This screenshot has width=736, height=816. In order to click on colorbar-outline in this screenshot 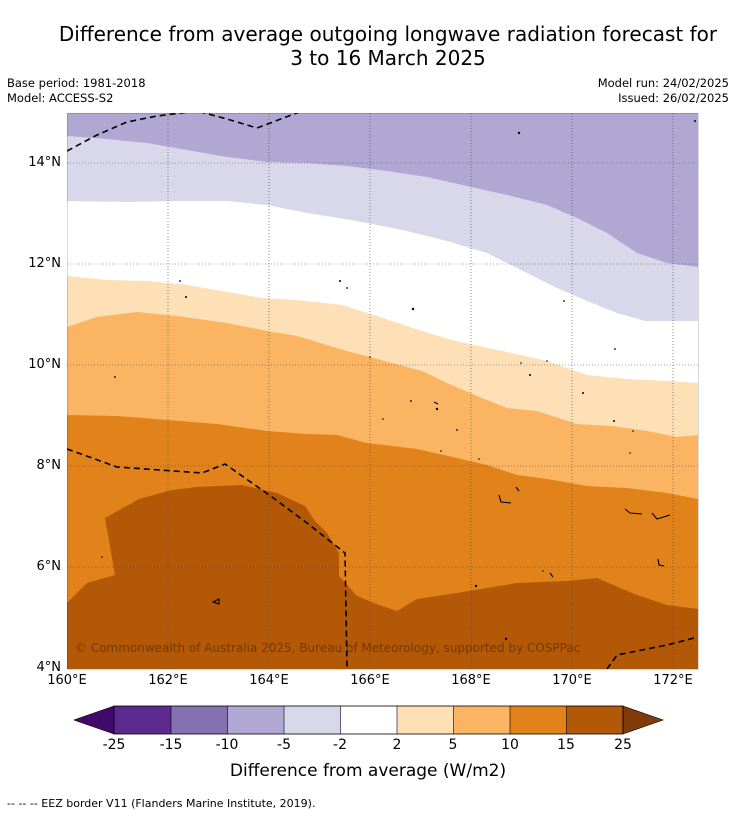, I will do `click(368, 720)`.